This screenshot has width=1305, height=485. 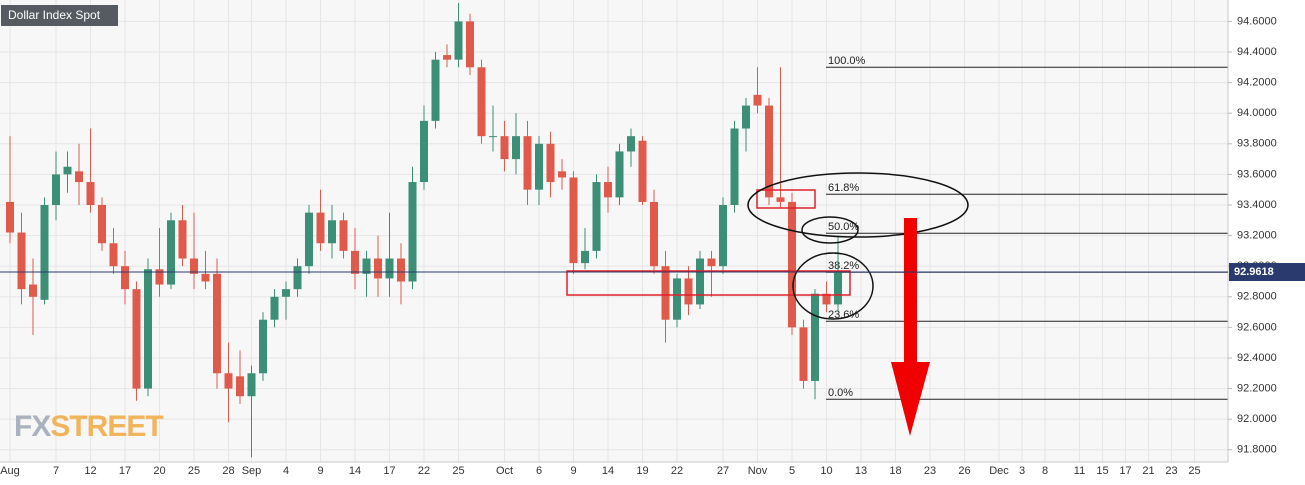 What do you see at coordinates (847, 61) in the screenshot?
I see `fib-label: 100.0%` at bounding box center [847, 61].